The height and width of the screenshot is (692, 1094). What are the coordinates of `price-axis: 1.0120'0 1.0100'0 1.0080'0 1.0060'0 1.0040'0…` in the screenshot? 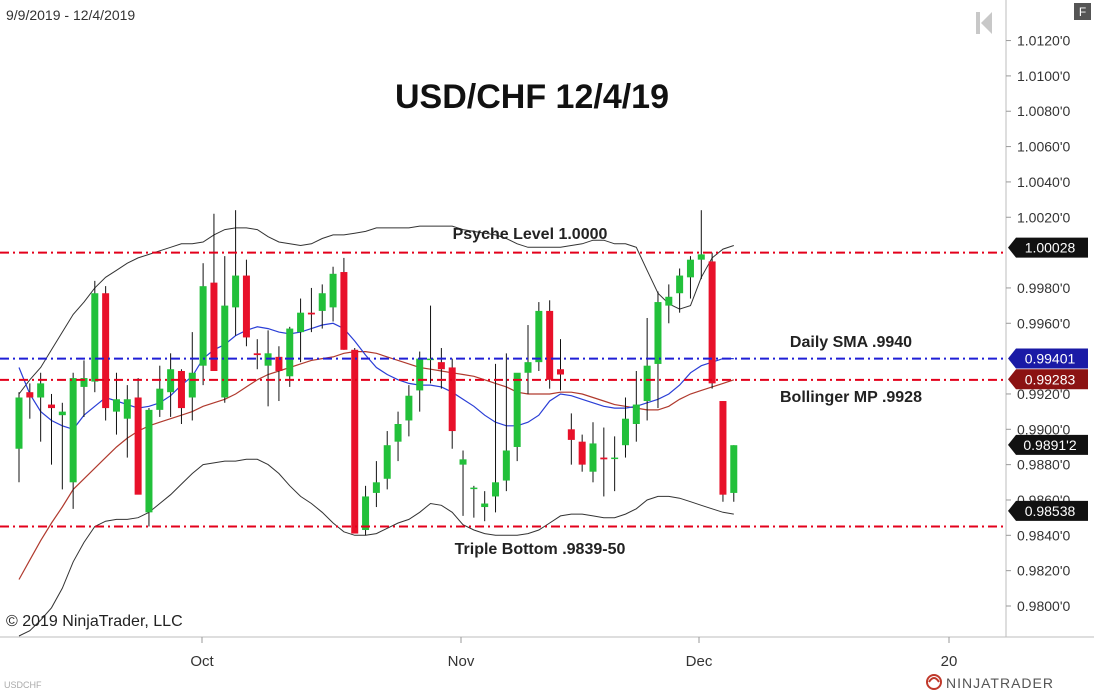 It's located at (1047, 323).